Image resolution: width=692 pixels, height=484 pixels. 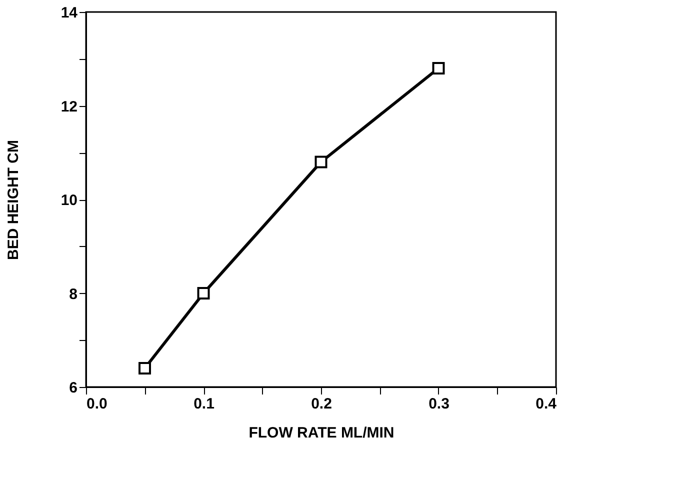 What do you see at coordinates (69, 107) in the screenshot?
I see `y-tick-label: 12` at bounding box center [69, 107].